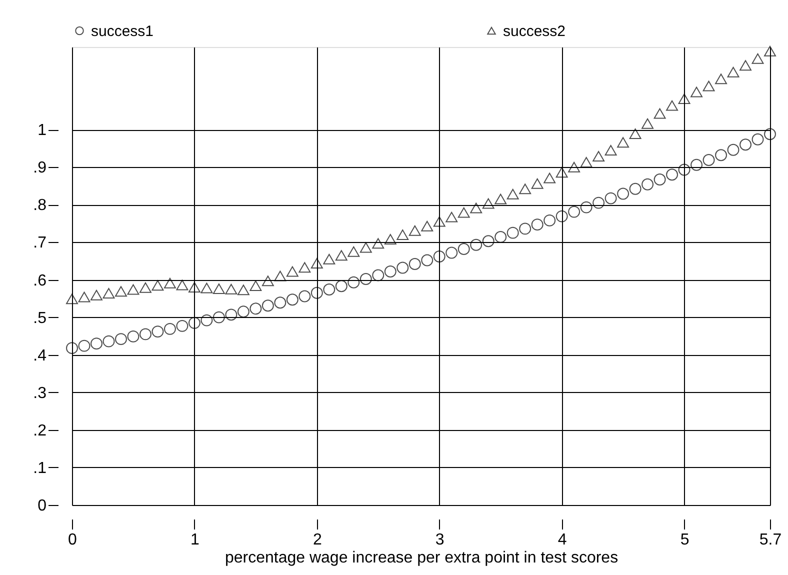  Describe the element at coordinates (439, 540) in the screenshot. I see `x-tick-label: 3` at that location.